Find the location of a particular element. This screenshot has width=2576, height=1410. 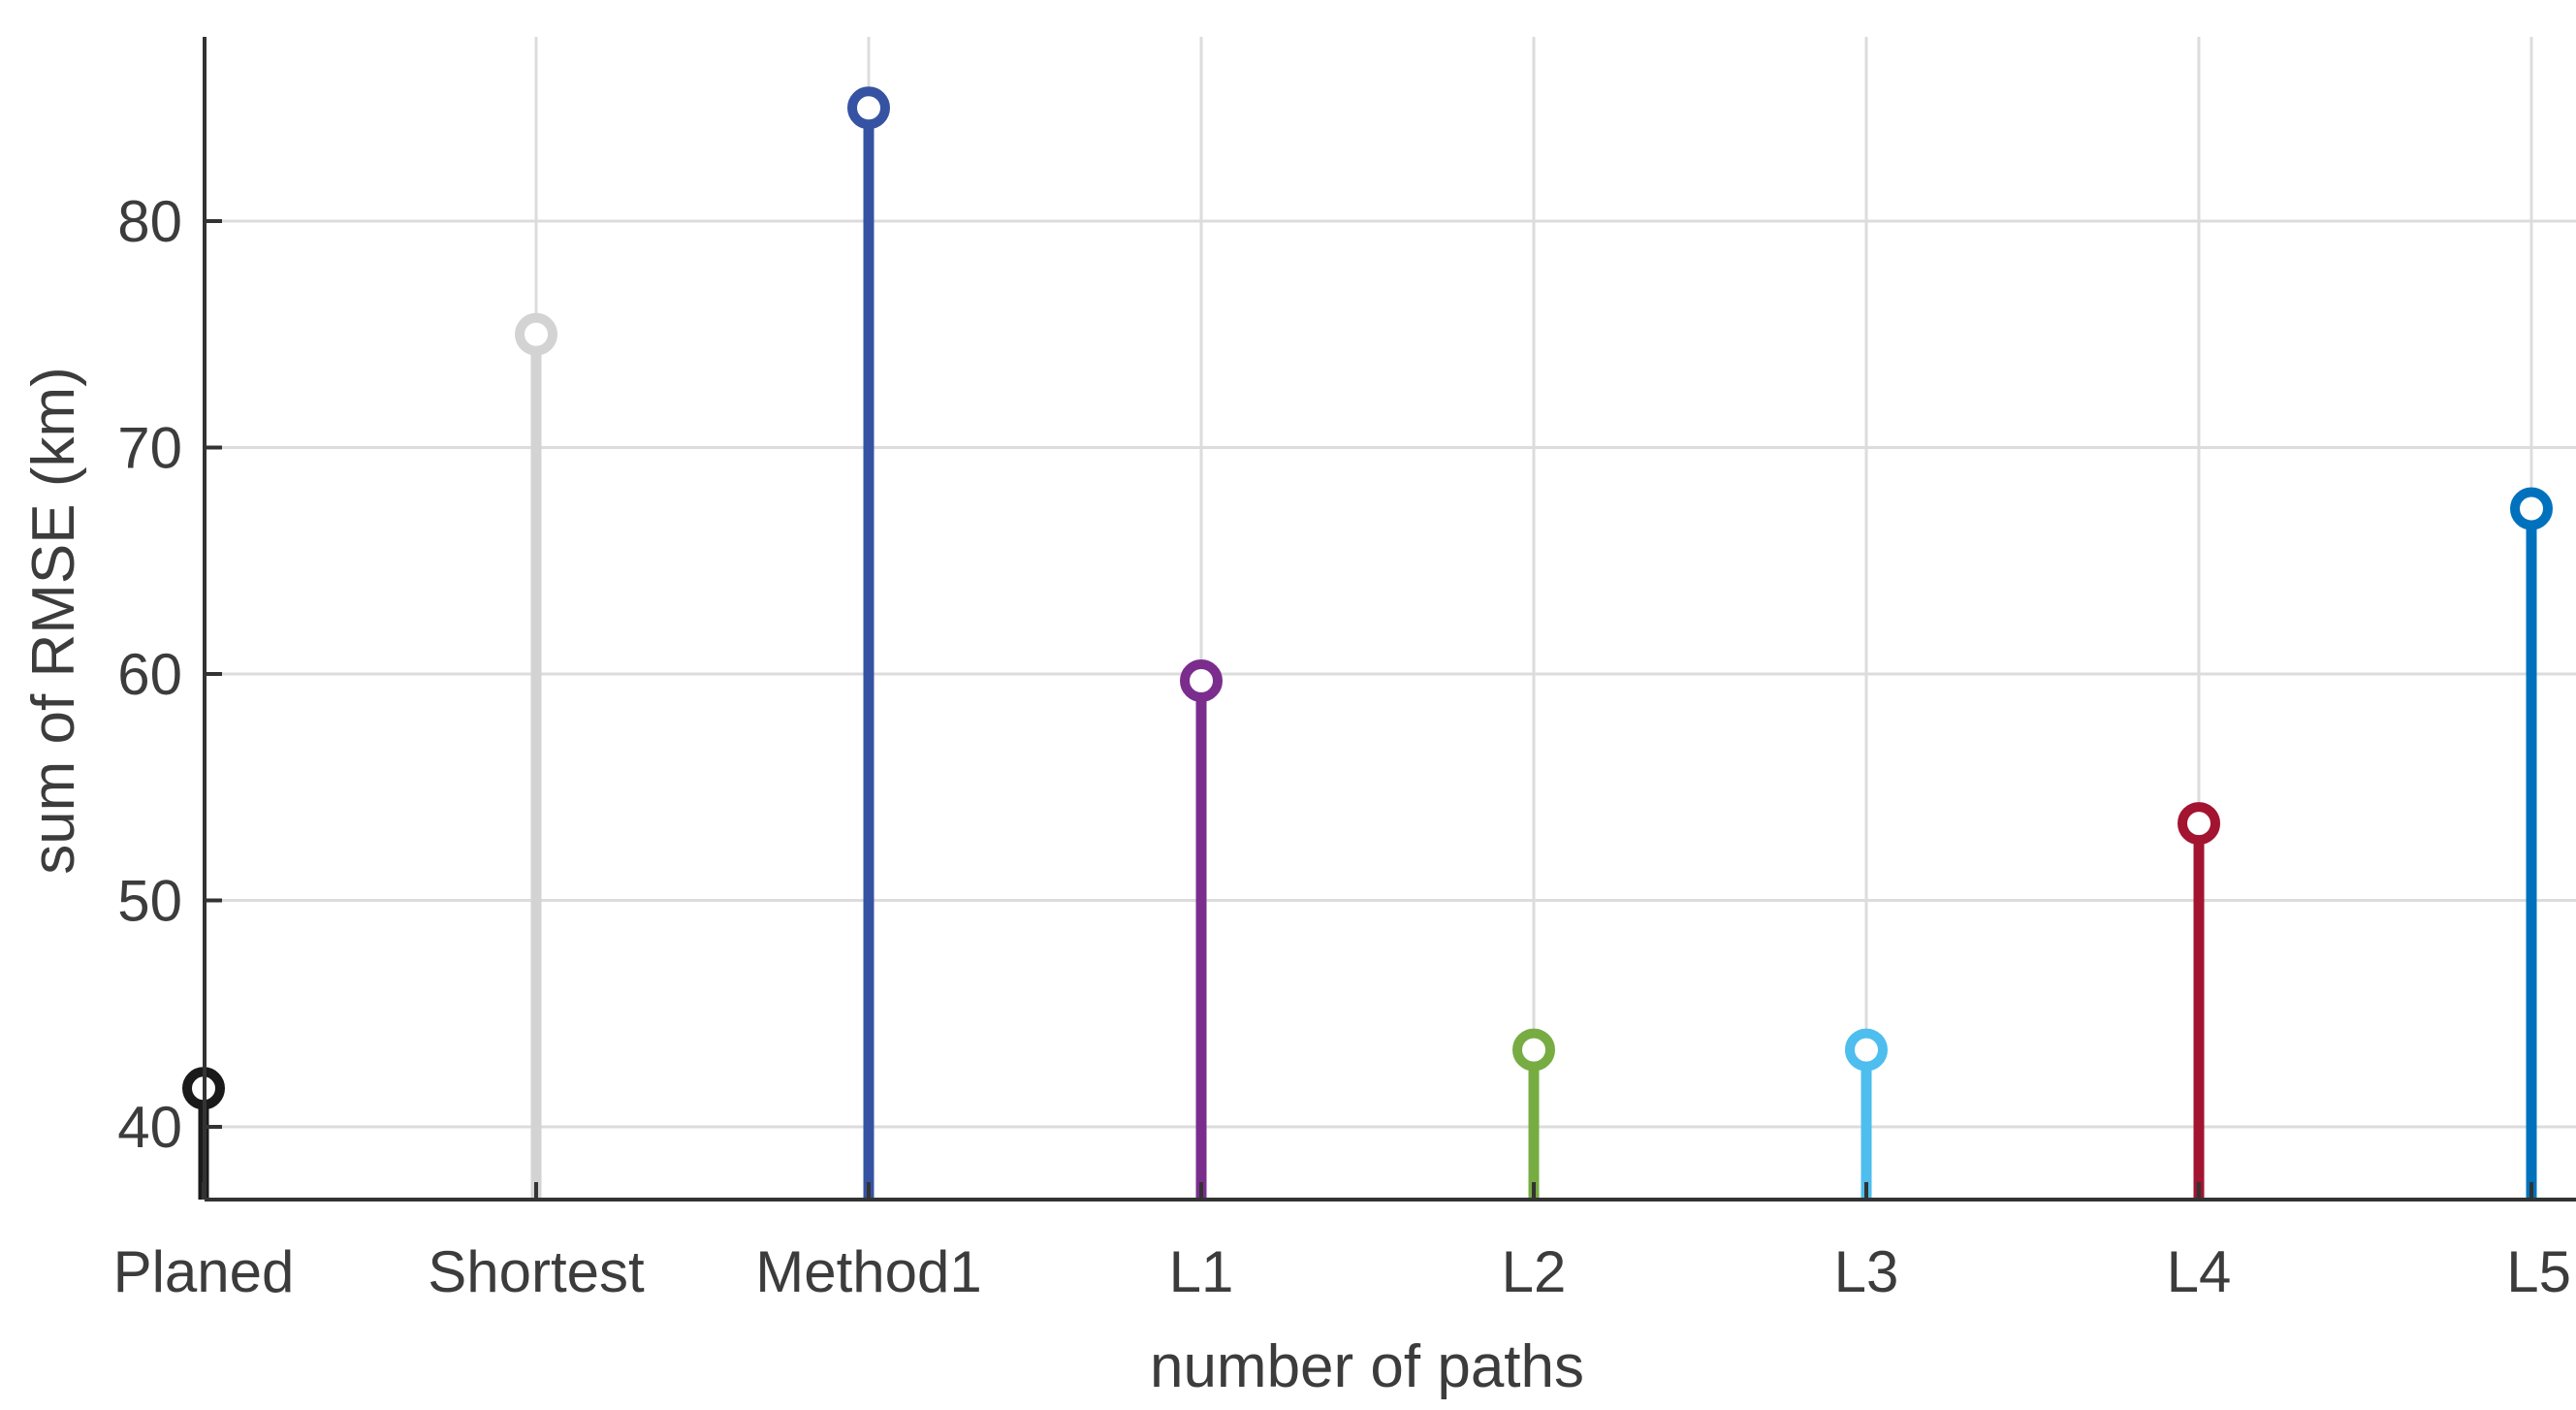

y-tick-label: 50 is located at coordinates (149, 901).